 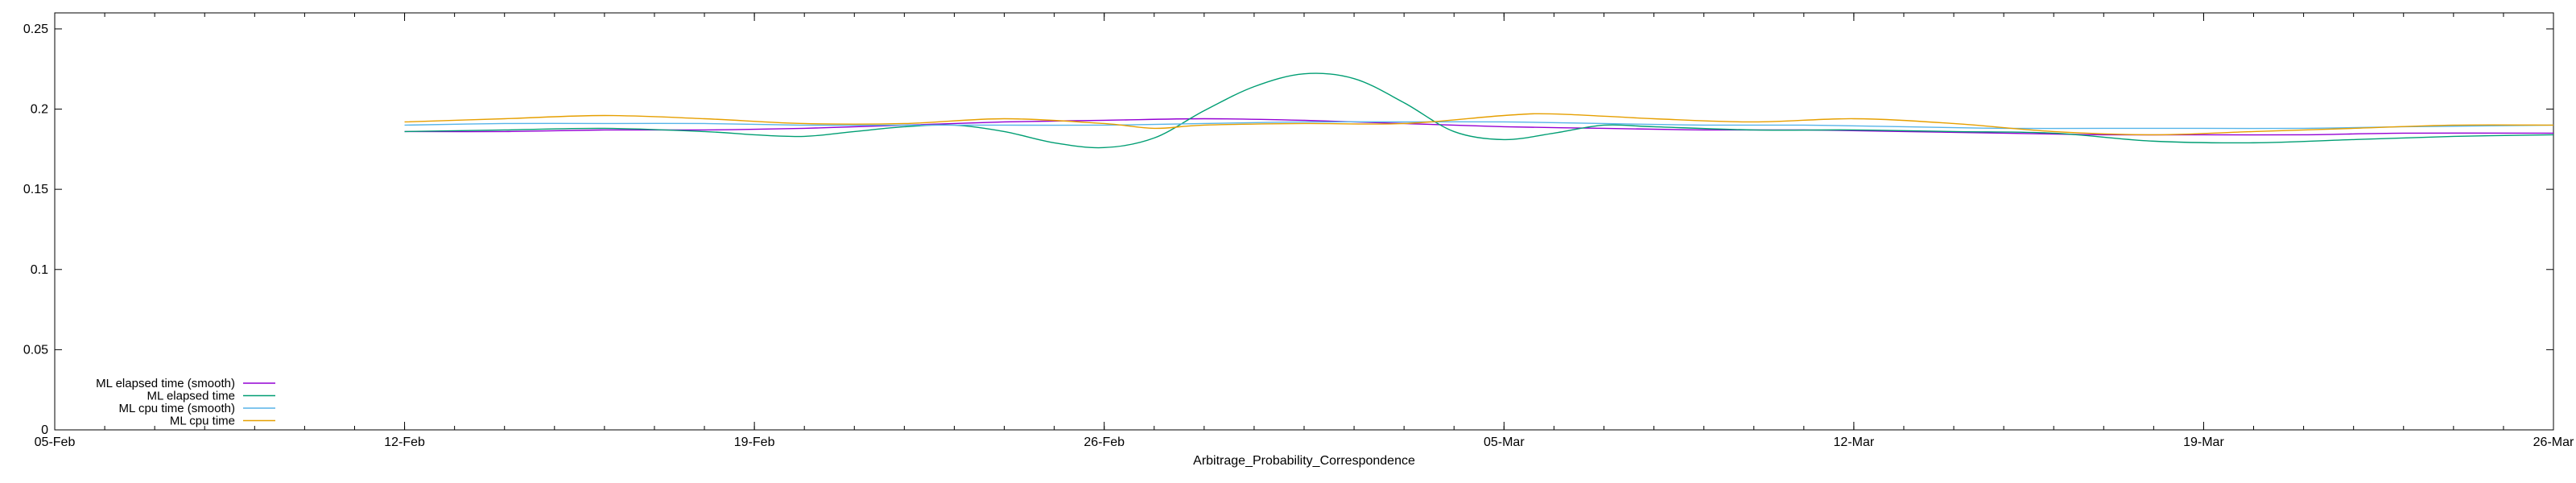 I want to click on legend-label: ML cpu time (smooth), so click(x=177, y=408).